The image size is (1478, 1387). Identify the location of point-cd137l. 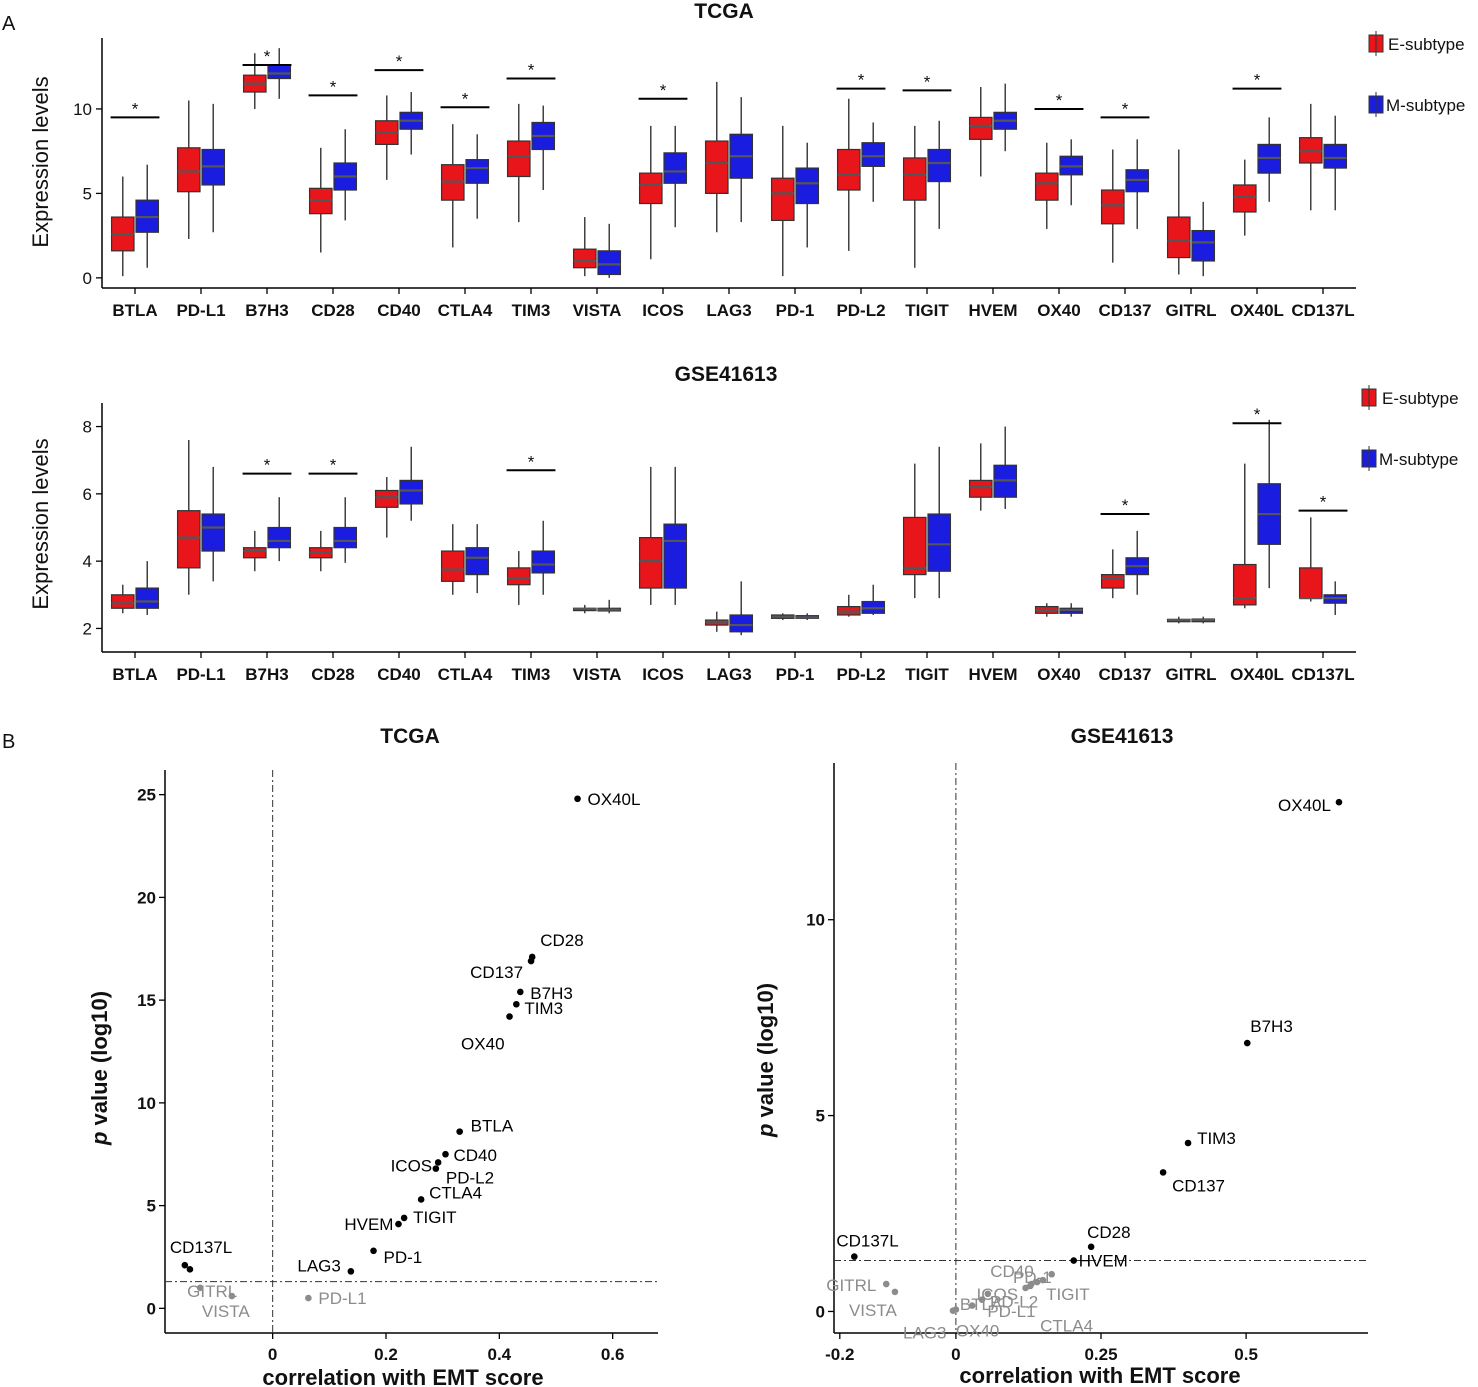
(185, 1265).